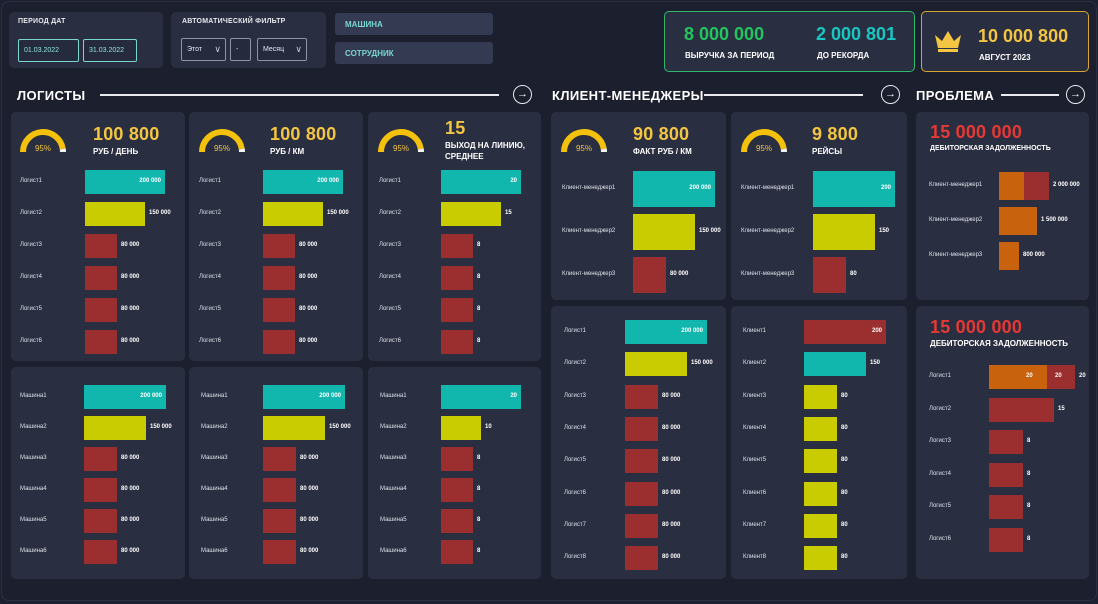  What do you see at coordinates (575, 460) in the screenshot?
I see `bar-label: Логист5` at bounding box center [575, 460].